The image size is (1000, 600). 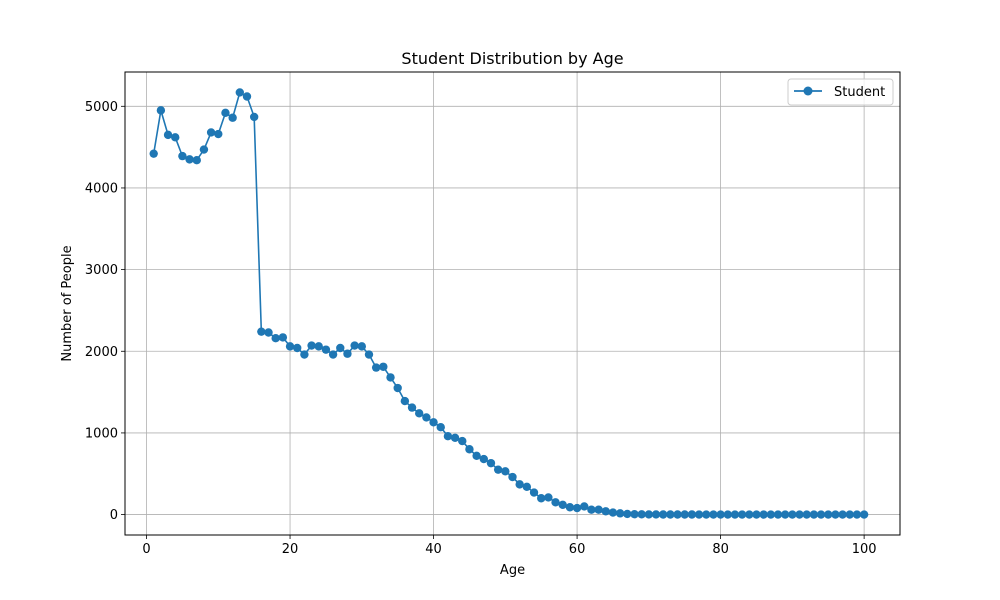 What do you see at coordinates (101, 188) in the screenshot?
I see `y-tick-label: 4000` at bounding box center [101, 188].